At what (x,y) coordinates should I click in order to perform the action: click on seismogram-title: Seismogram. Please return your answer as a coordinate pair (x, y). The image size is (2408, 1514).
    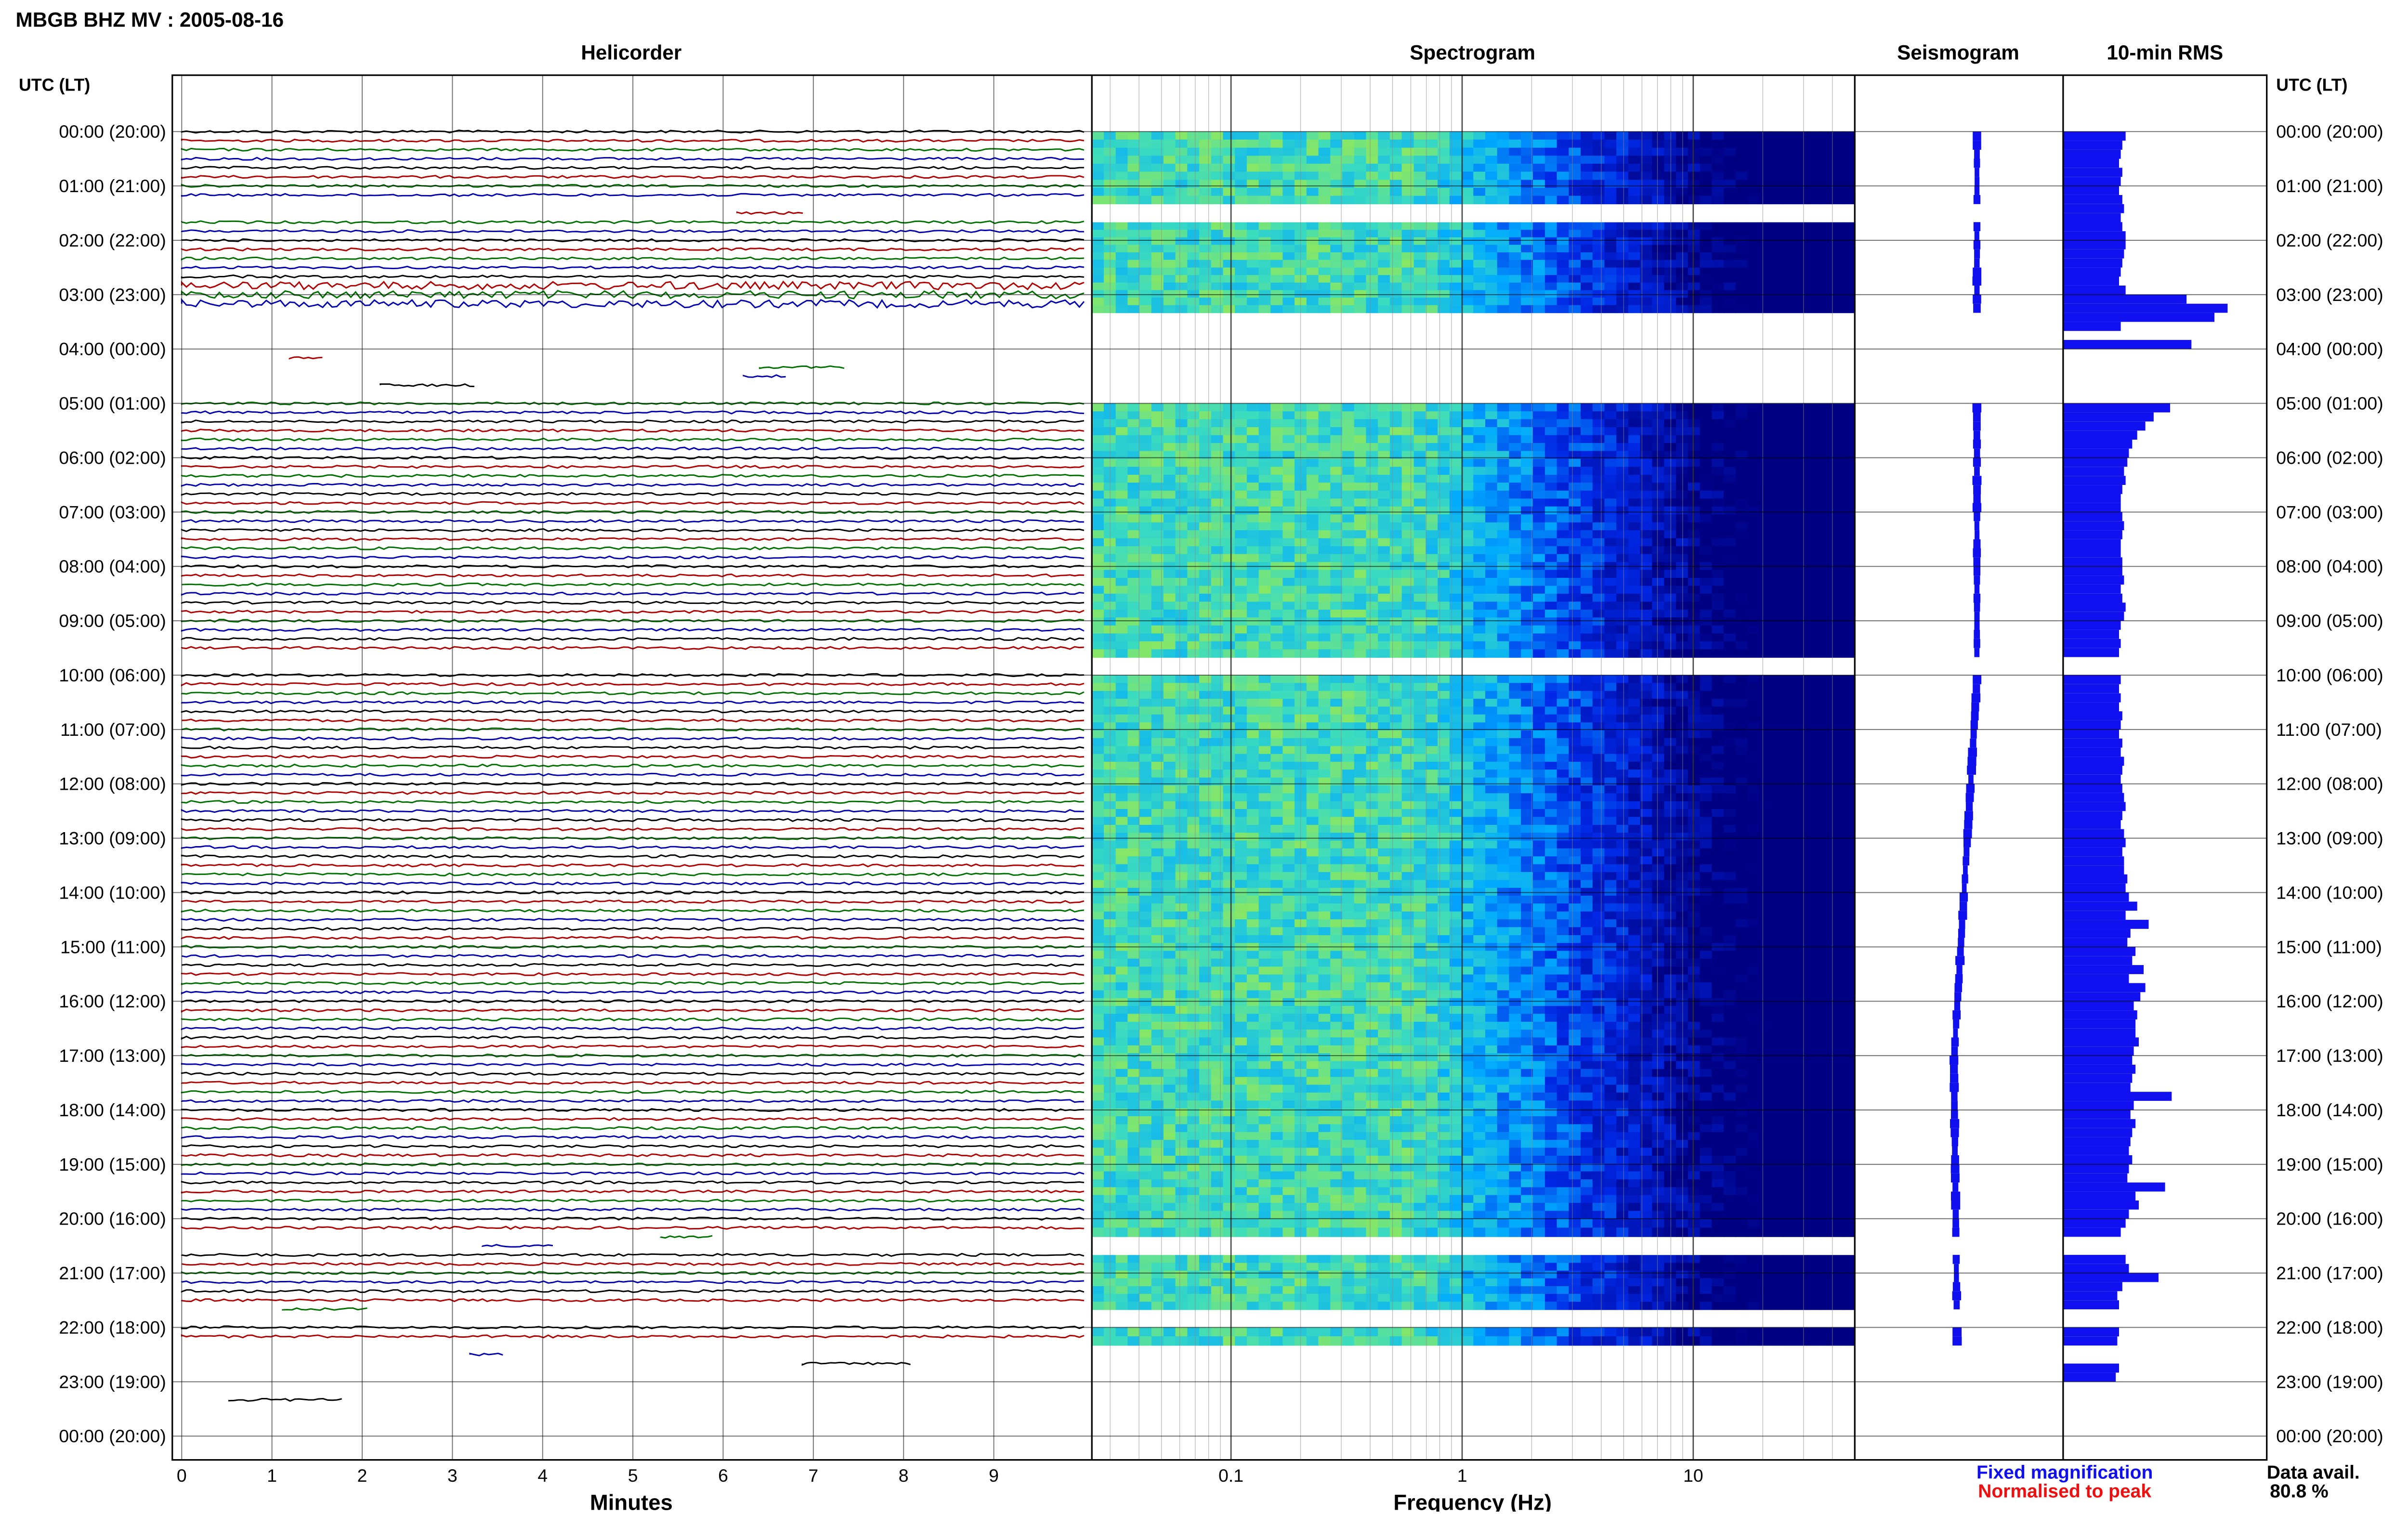
    Looking at the image, I should click on (1958, 52).